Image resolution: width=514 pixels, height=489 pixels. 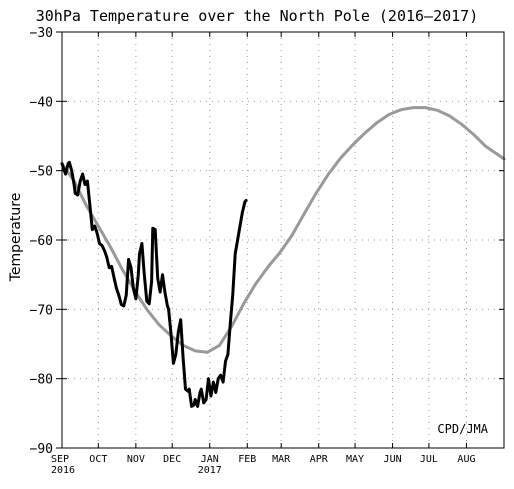 I want to click on x-tick-label: JUL, so click(x=429, y=459).